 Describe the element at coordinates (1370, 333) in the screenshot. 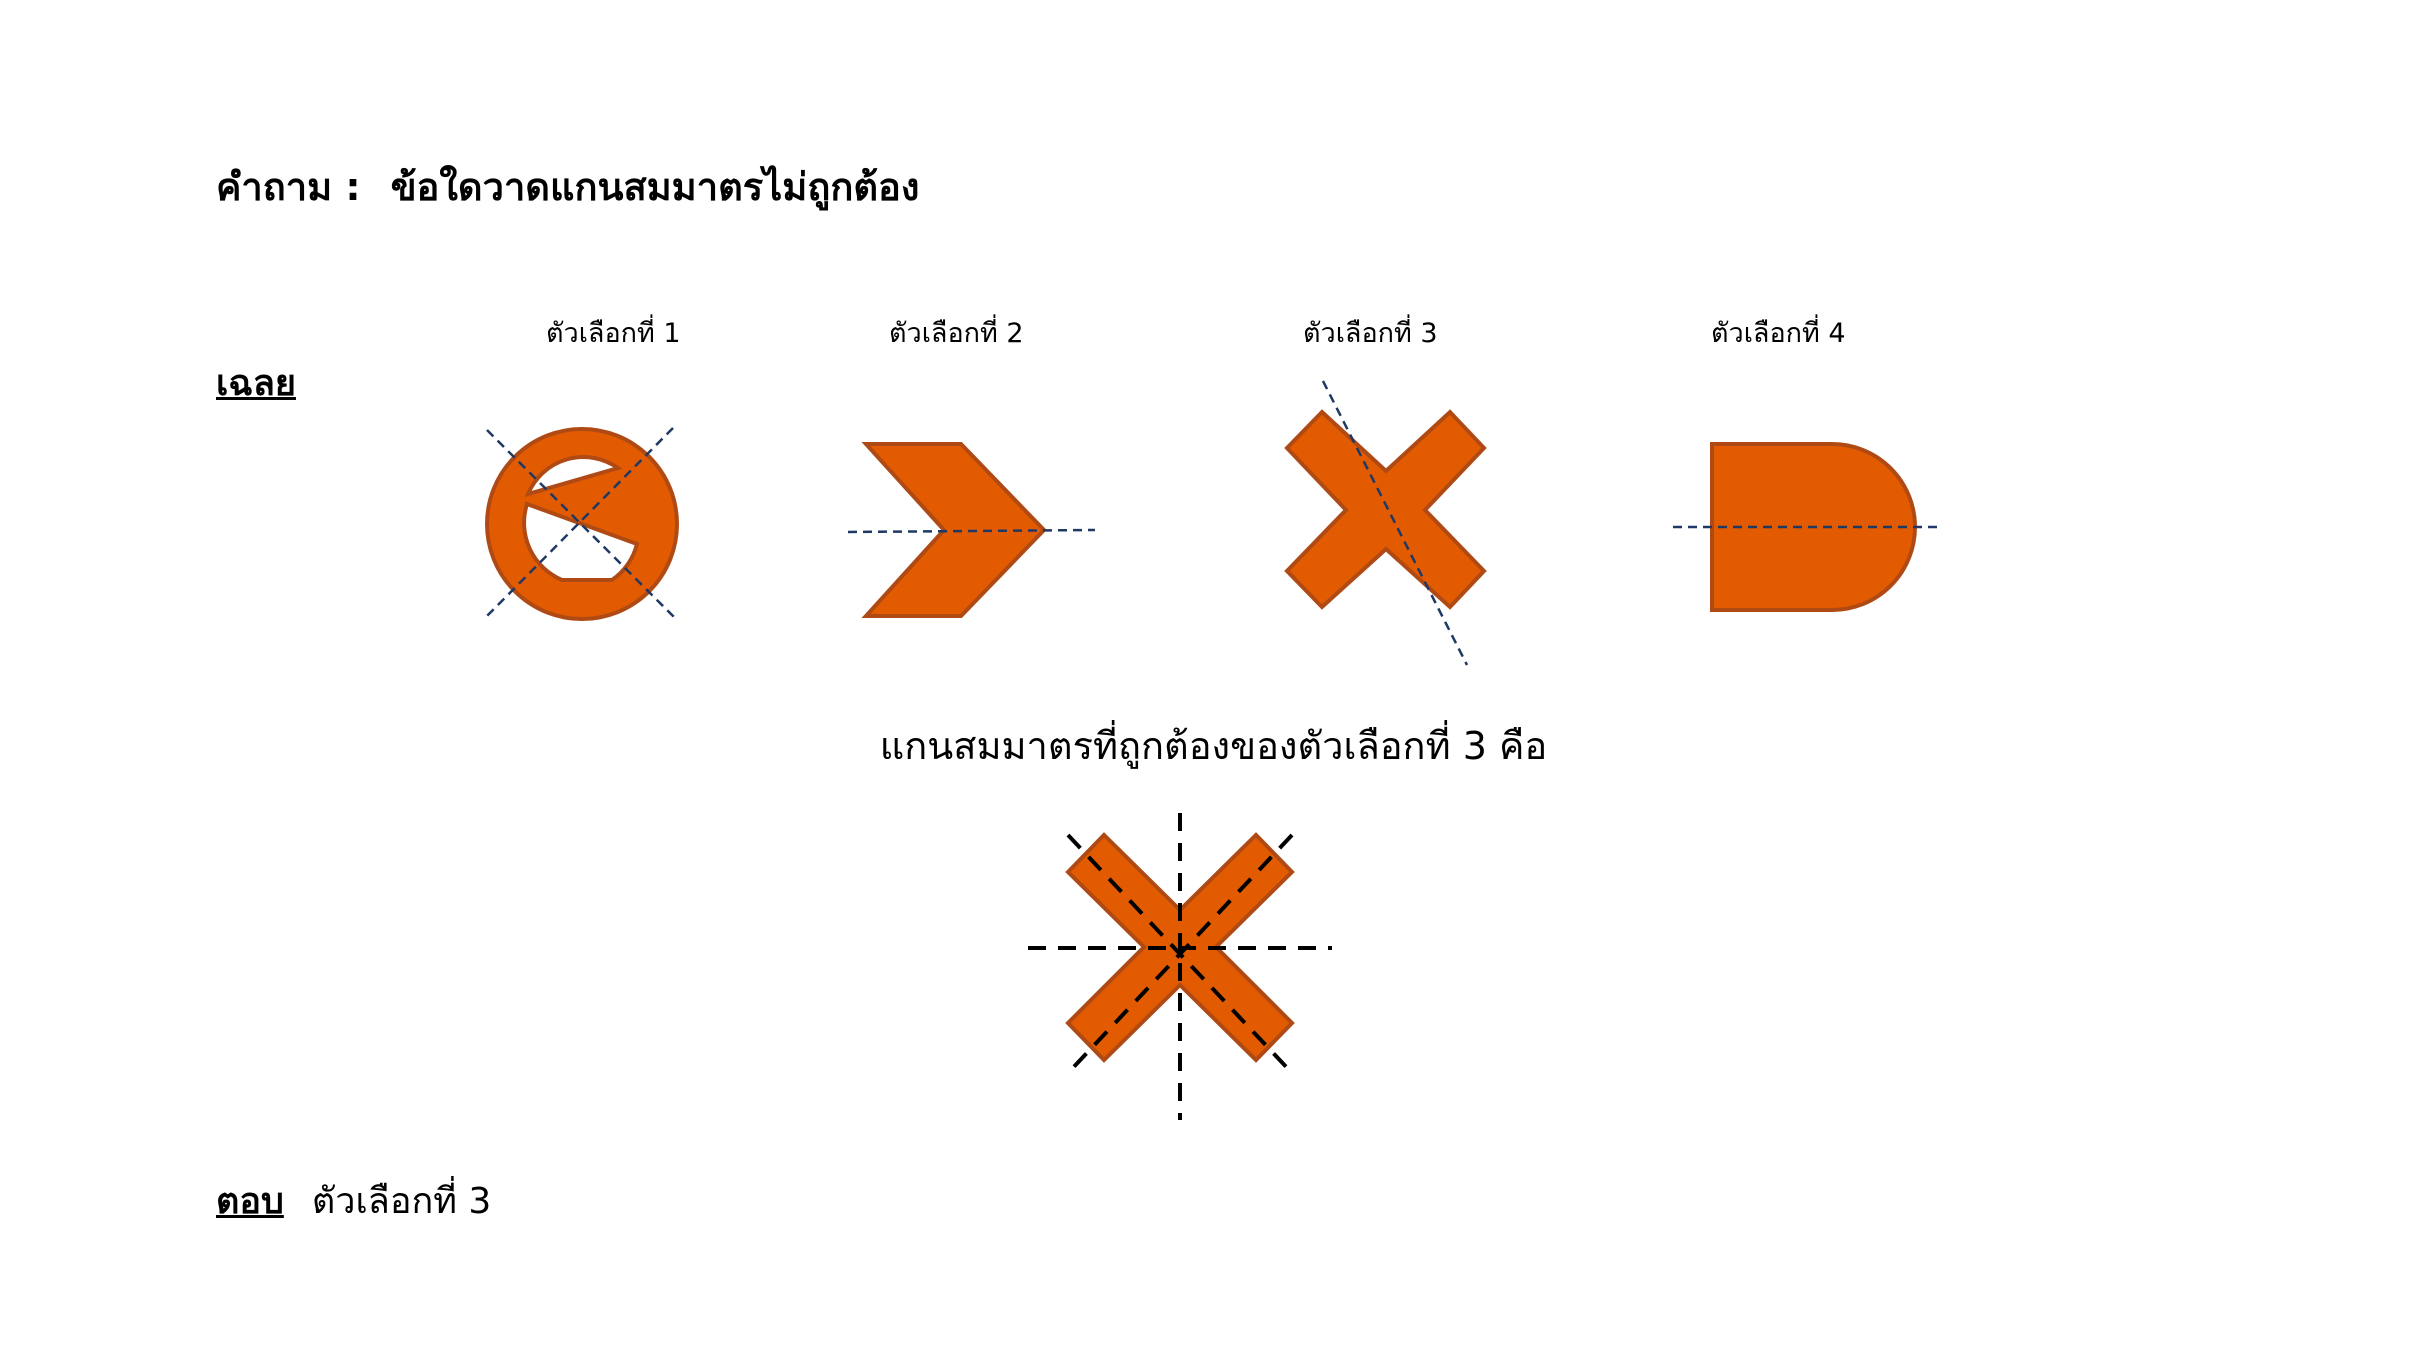

I see `option-3-label: ตัวเลือกที่ 3` at that location.